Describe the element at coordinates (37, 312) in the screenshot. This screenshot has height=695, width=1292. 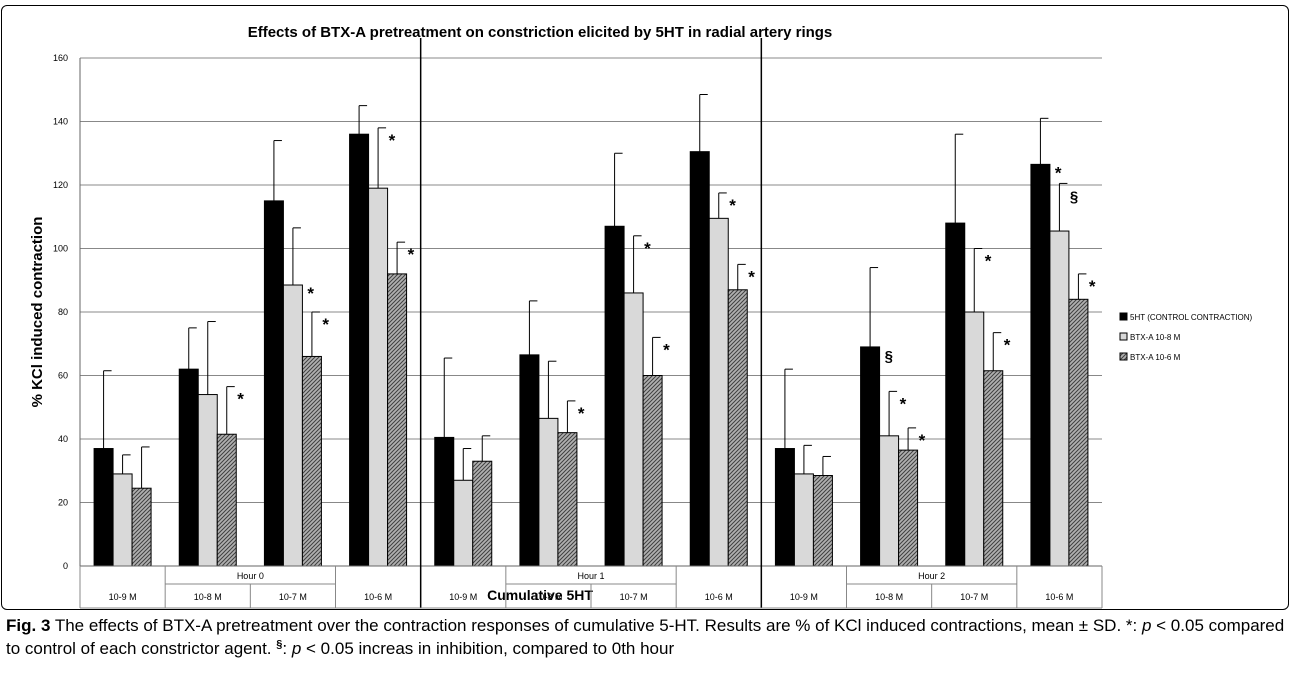
I see `y-axis-label: % KCl induced contraction` at that location.